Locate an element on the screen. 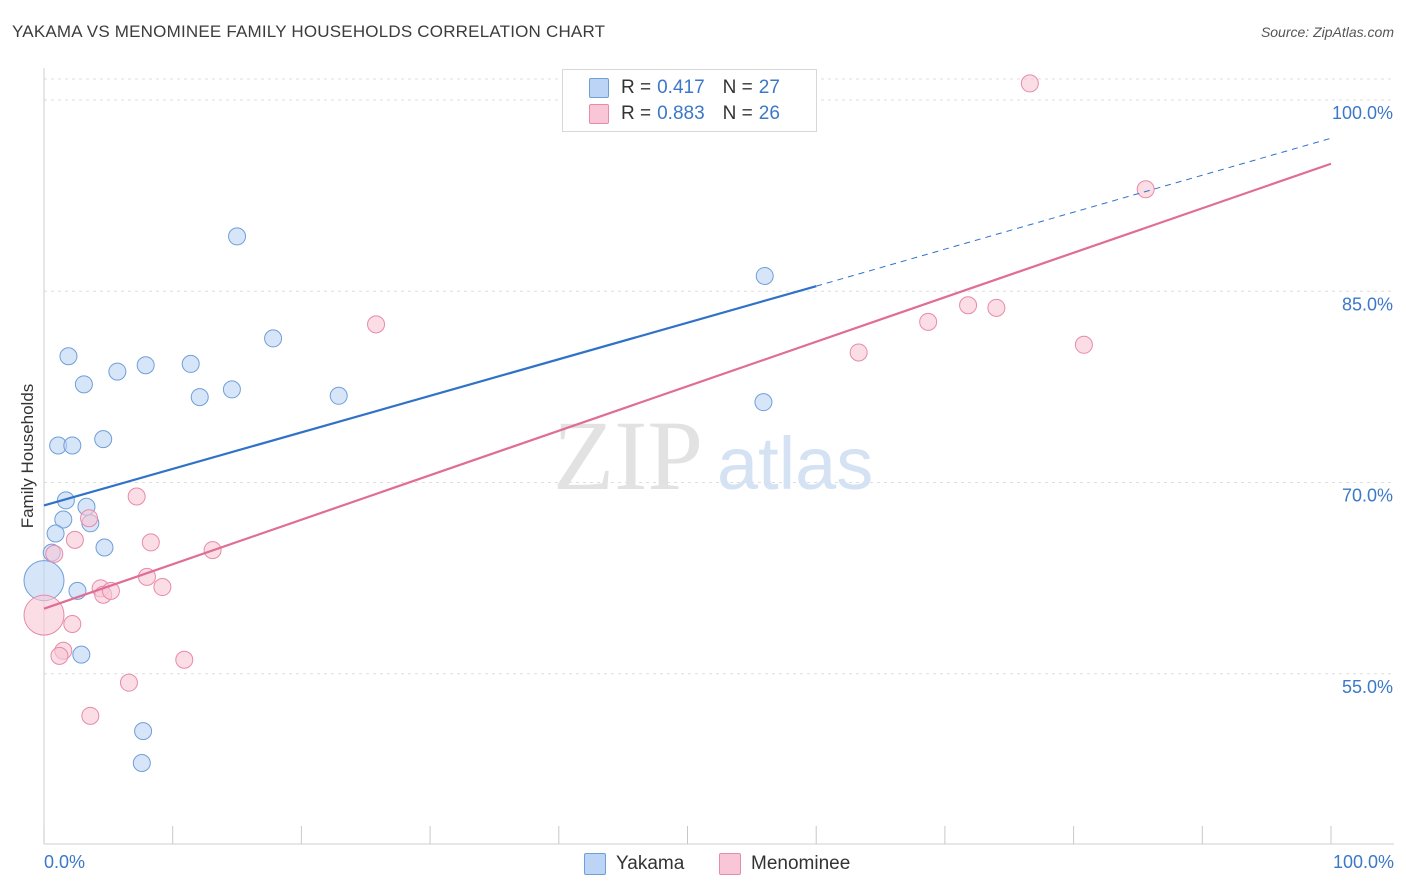  yakama-trend-extension is located at coordinates (1074, 212).